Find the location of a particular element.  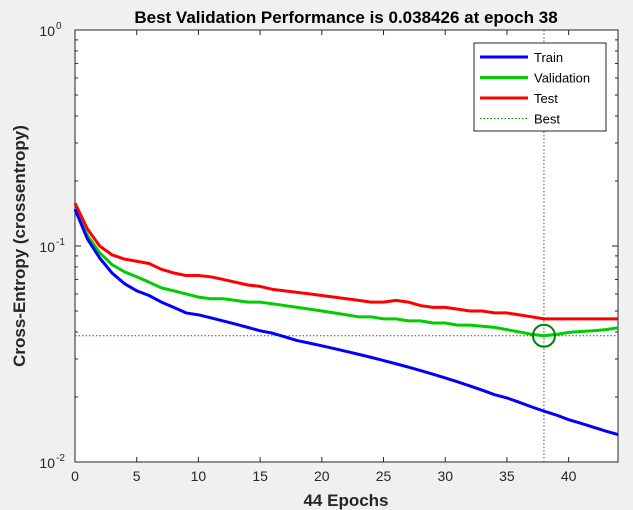

y-tick-label-exp: -1 is located at coordinates (60, 242).